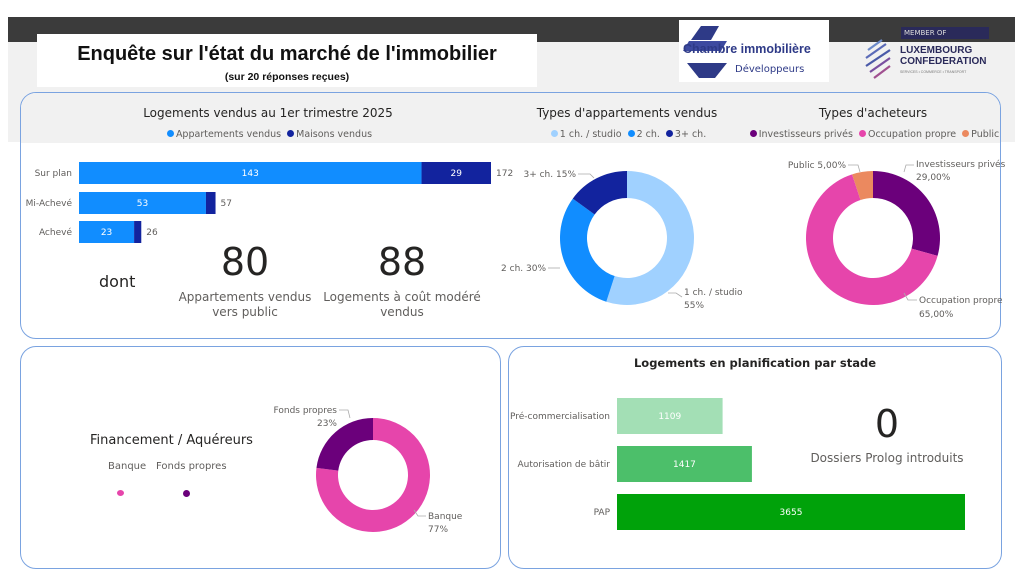  I want to click on donut-label-1ch-pct: 55%, so click(694, 306).